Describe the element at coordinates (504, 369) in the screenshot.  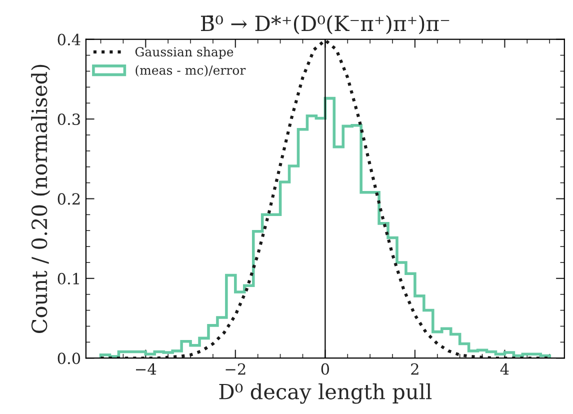
I see `x-tick-label: 4` at that location.